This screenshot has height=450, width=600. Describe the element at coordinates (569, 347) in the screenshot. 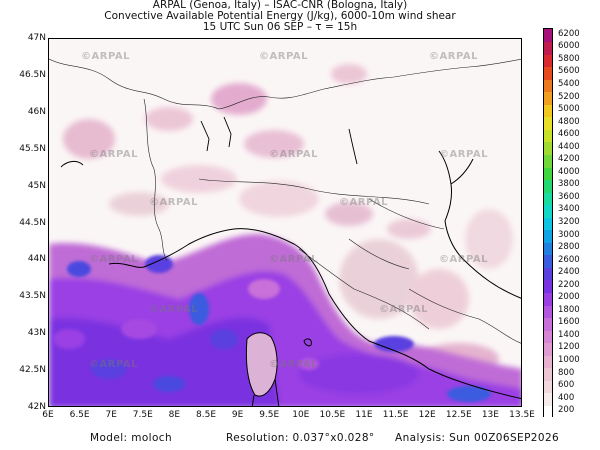

I see `colorbar-level-label: 1200` at that location.